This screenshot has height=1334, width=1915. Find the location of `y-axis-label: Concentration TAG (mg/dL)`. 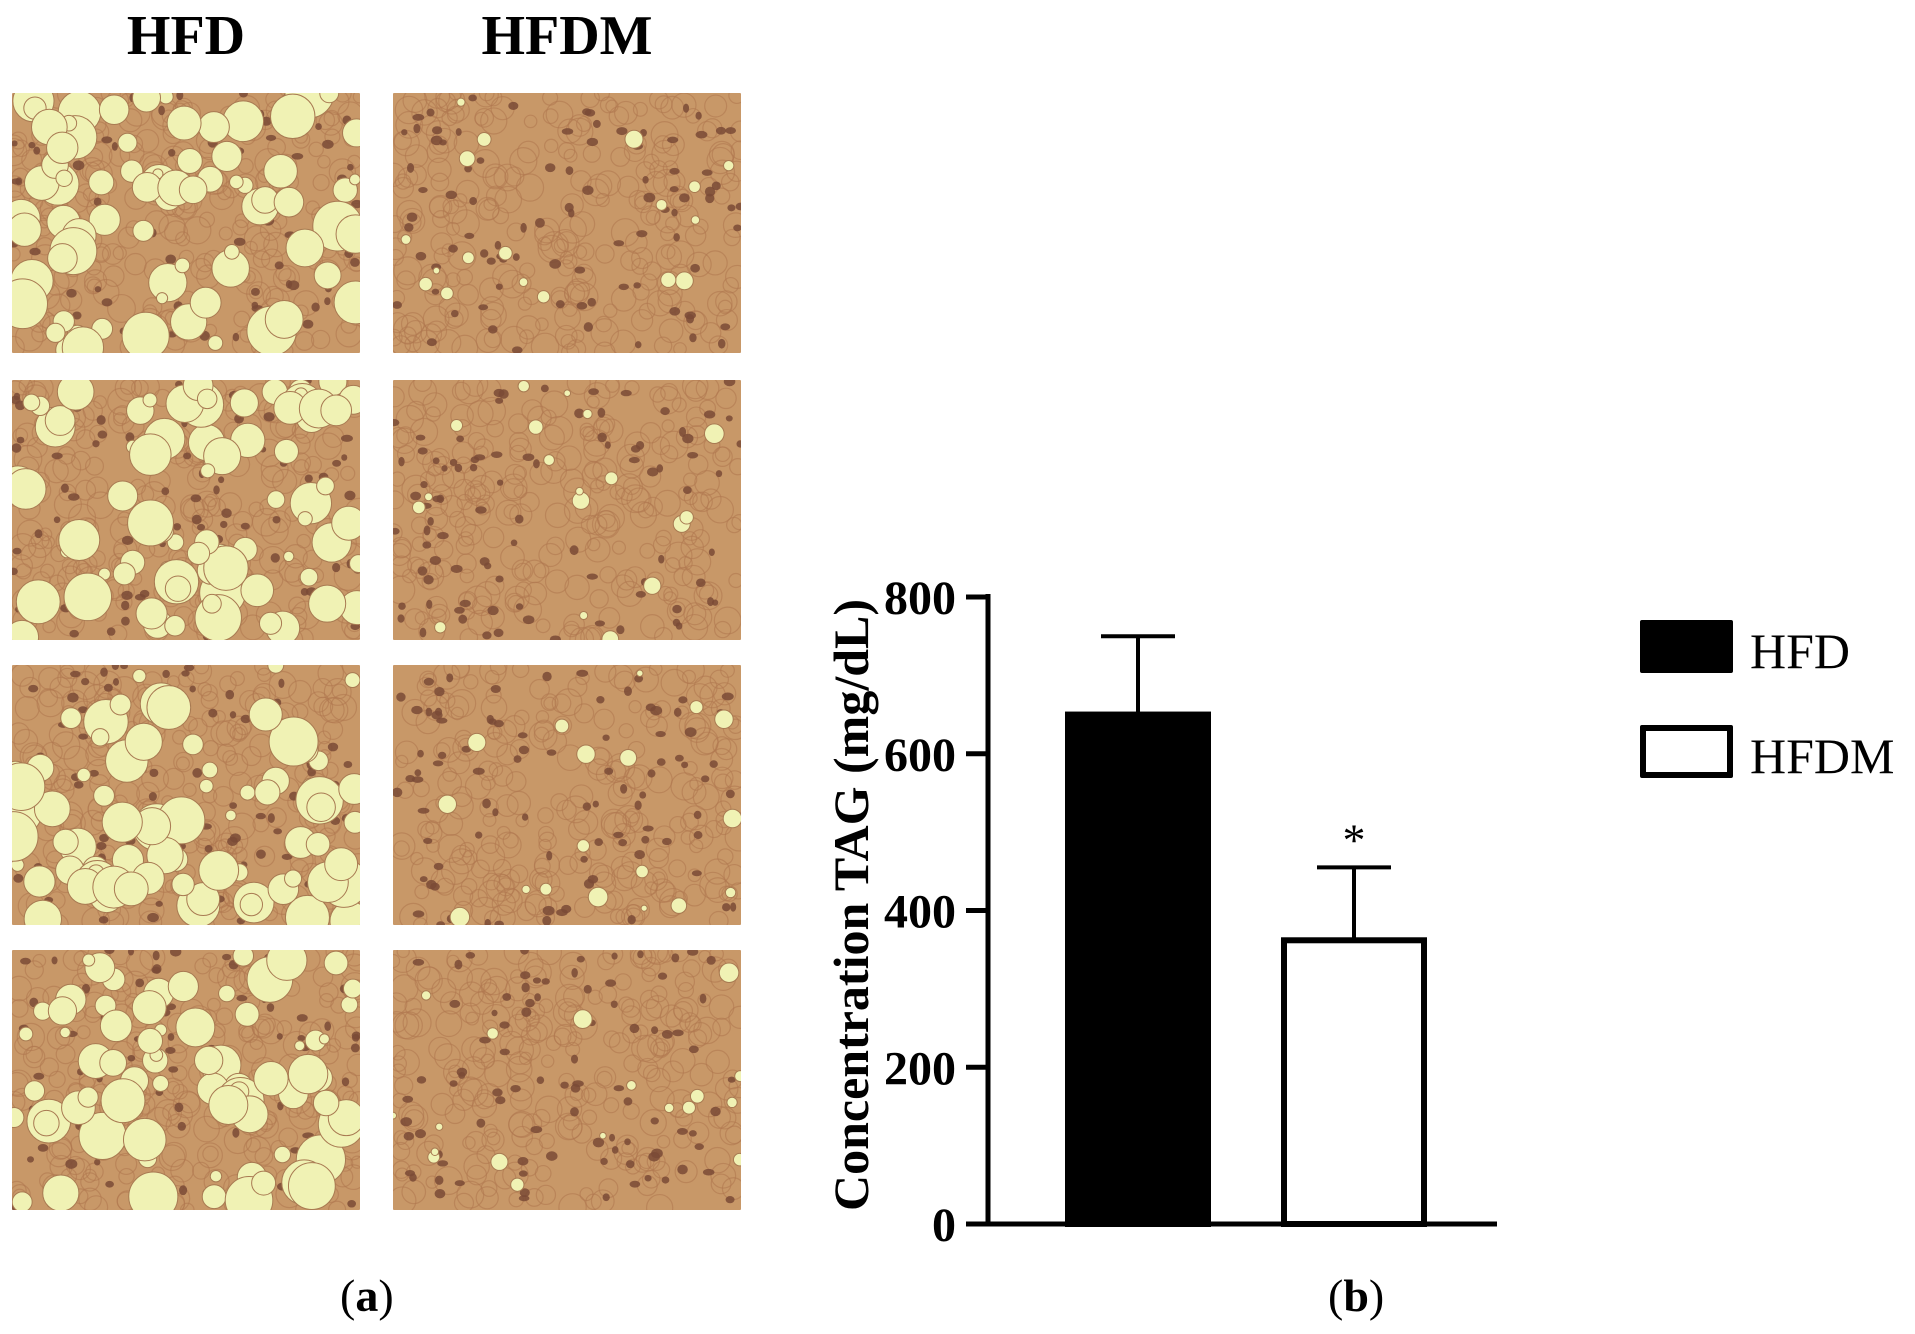

y-axis-label: Concentration TAG (mg/dL) is located at coordinates (851, 905).